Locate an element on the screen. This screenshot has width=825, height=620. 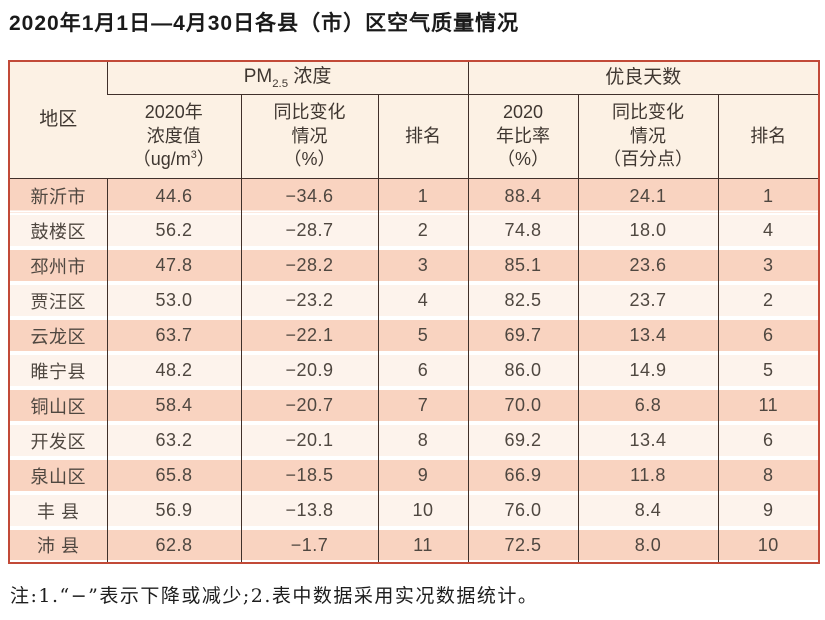
pm-rank-cell: 3 is located at coordinates (423, 266).